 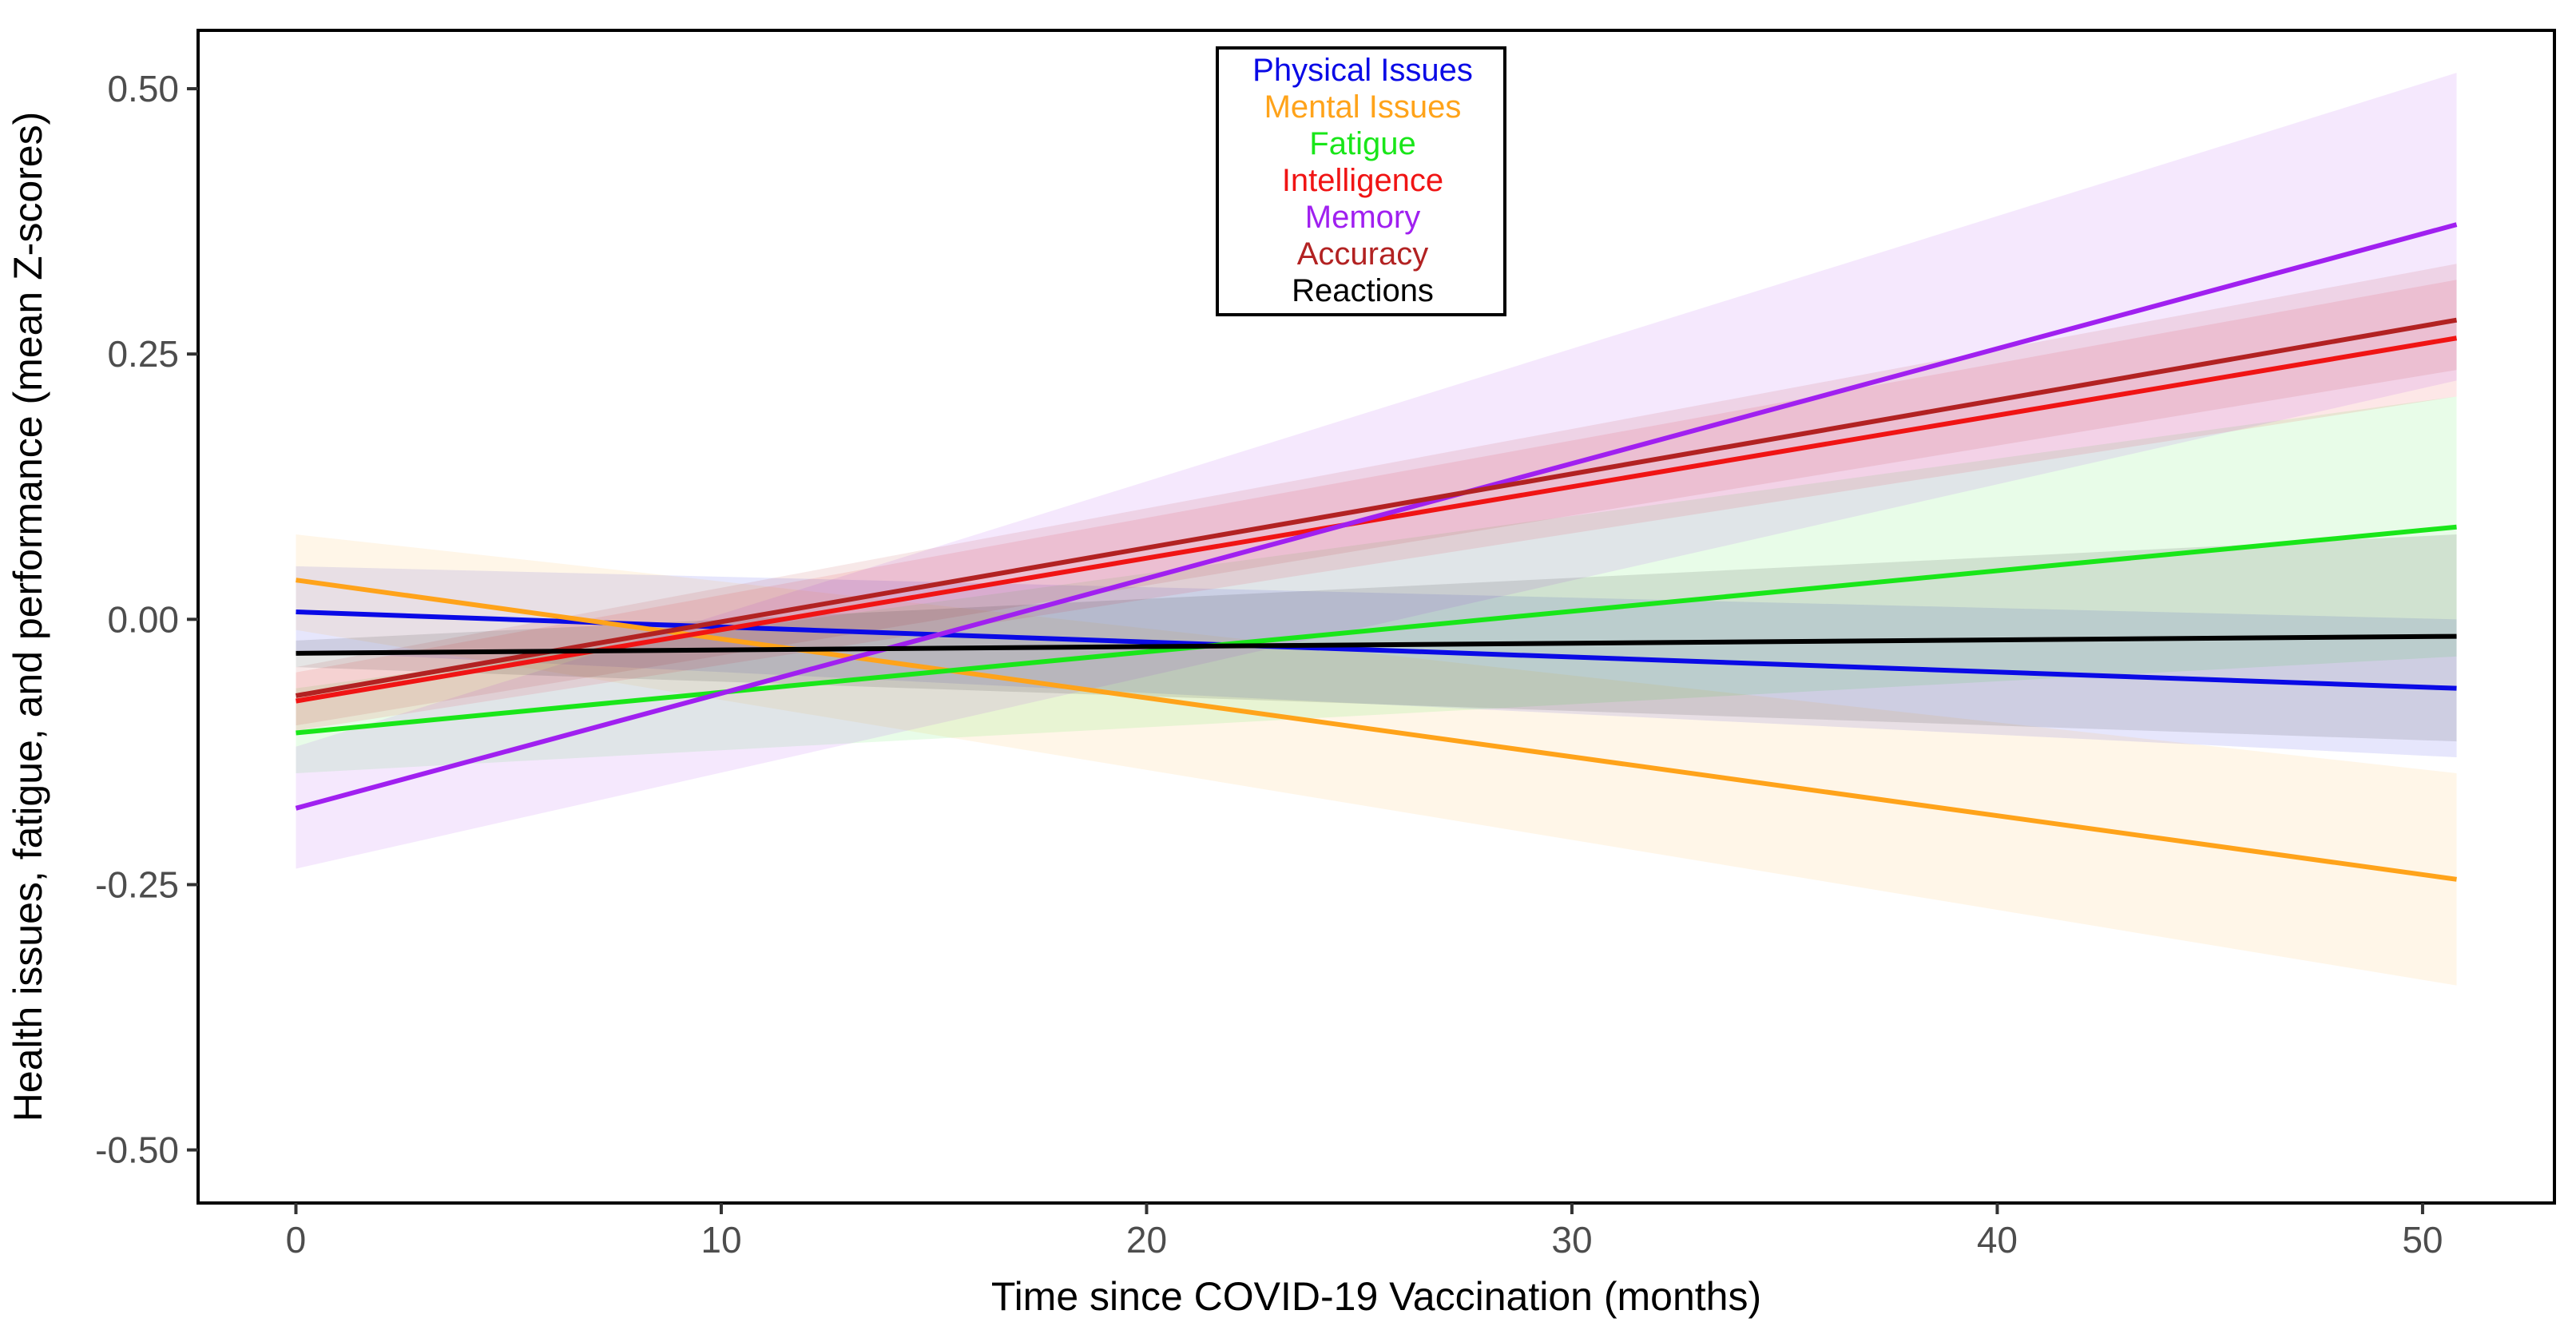 What do you see at coordinates (1146, 1240) in the screenshot?
I see `x-tick-label: 20` at bounding box center [1146, 1240].